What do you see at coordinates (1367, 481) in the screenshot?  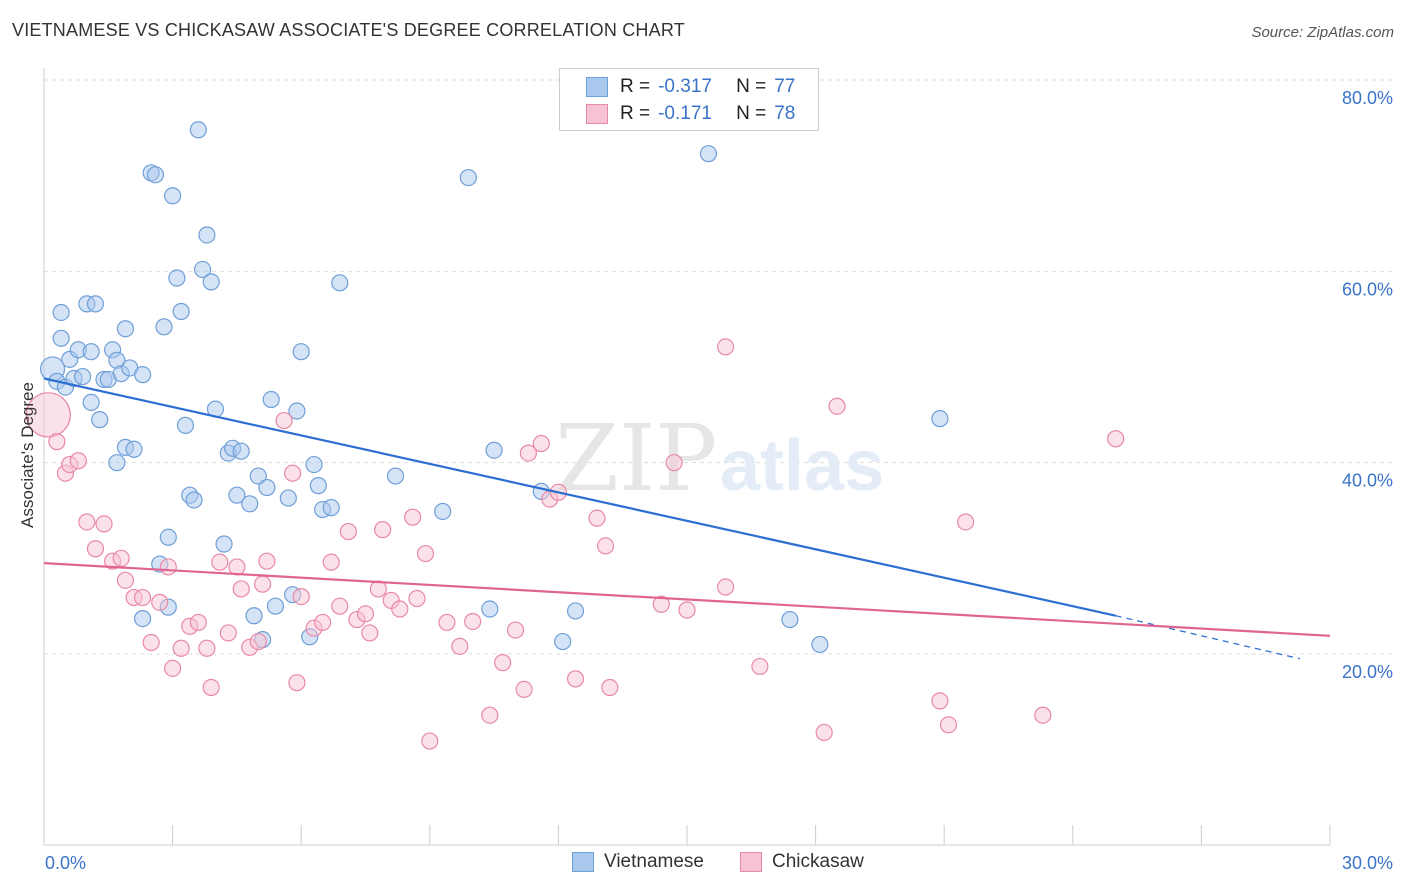 I see `y-tick-label: 40.0%` at bounding box center [1367, 481].